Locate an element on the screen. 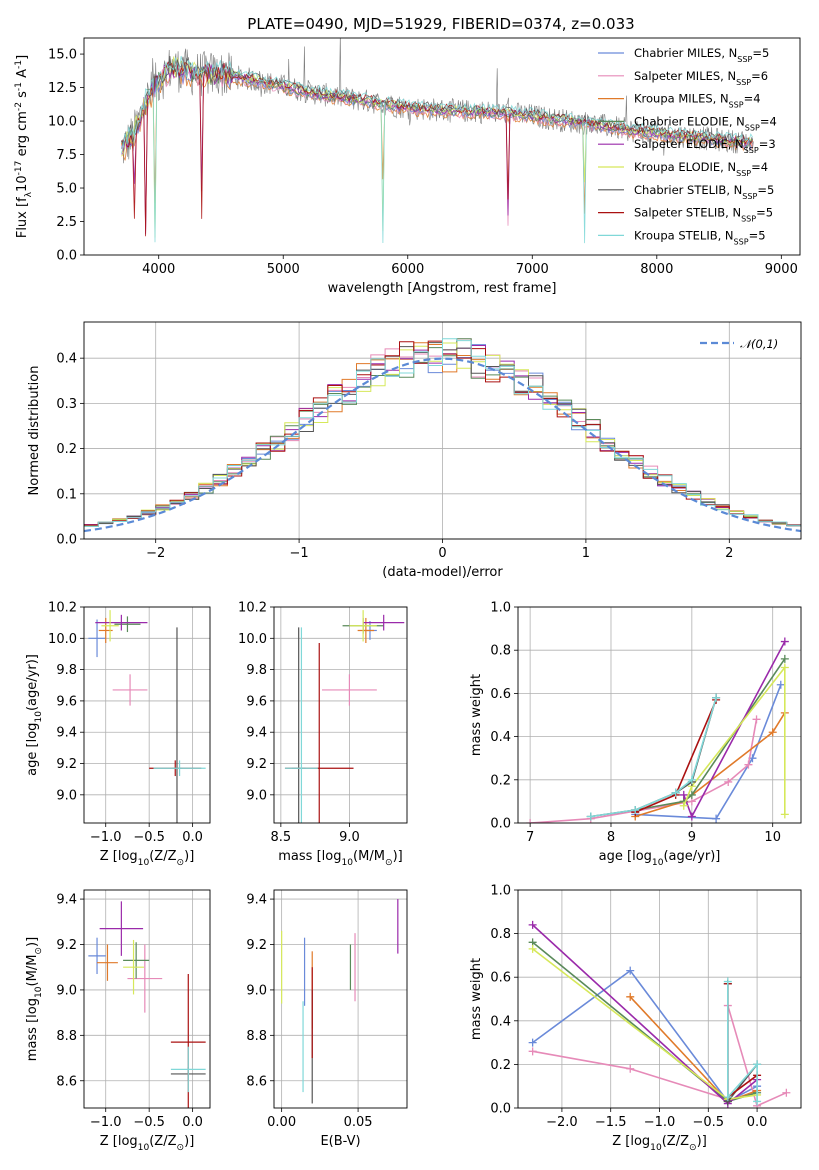 Image resolution: width=819 pixels, height=1170 pixels. x-tick-label: 7000 is located at coordinates (532, 269).